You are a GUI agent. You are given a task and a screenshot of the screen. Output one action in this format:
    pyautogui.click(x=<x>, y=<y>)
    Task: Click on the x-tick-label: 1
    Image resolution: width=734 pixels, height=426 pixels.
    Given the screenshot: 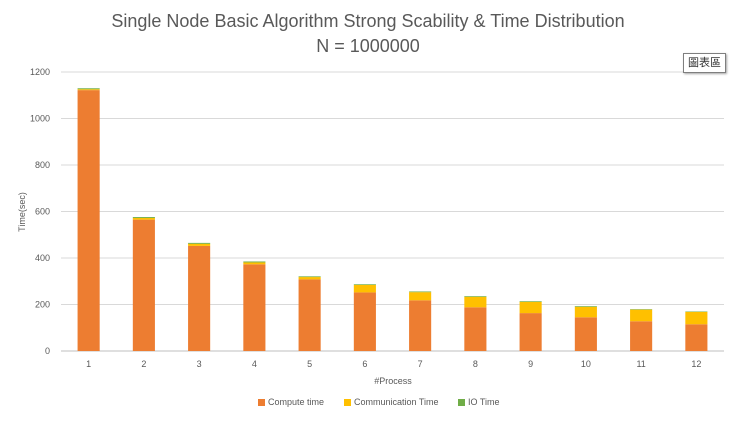 What is the action you would take?
    pyautogui.click(x=88, y=364)
    